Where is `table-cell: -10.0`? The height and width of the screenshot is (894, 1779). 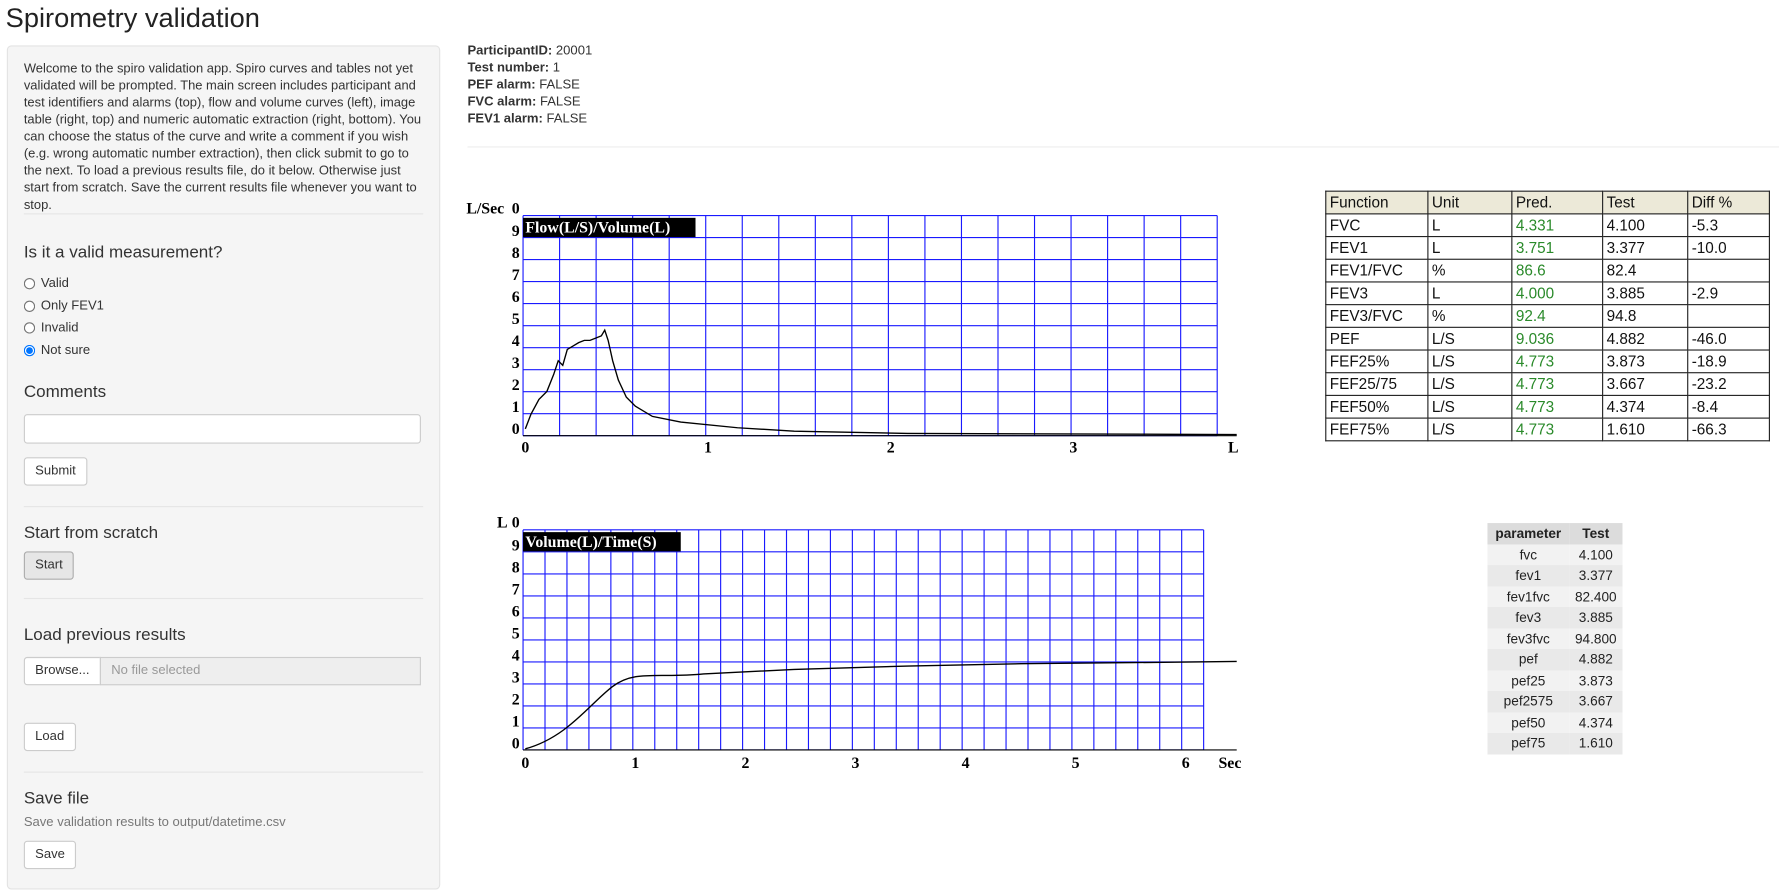
table-cell: -10.0 is located at coordinates (1728, 247).